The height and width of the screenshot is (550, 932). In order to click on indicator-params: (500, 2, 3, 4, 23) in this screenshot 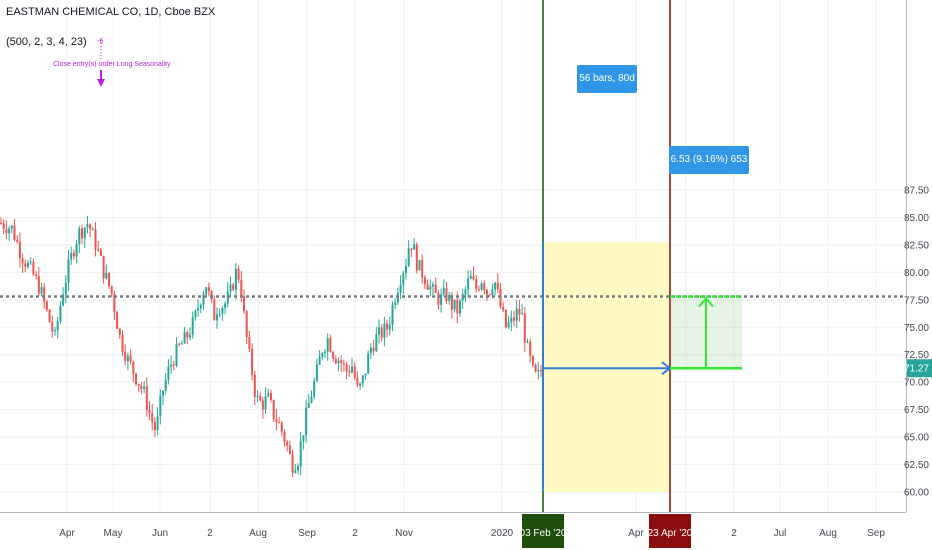, I will do `click(46, 42)`.